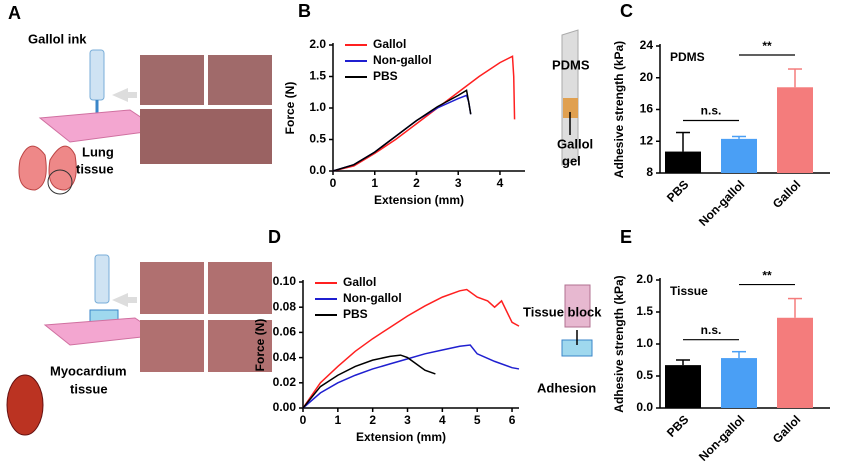 This screenshot has height=471, width=858. What do you see at coordinates (575, 143) in the screenshot?
I see `gel-label: Gallol` at bounding box center [575, 143].